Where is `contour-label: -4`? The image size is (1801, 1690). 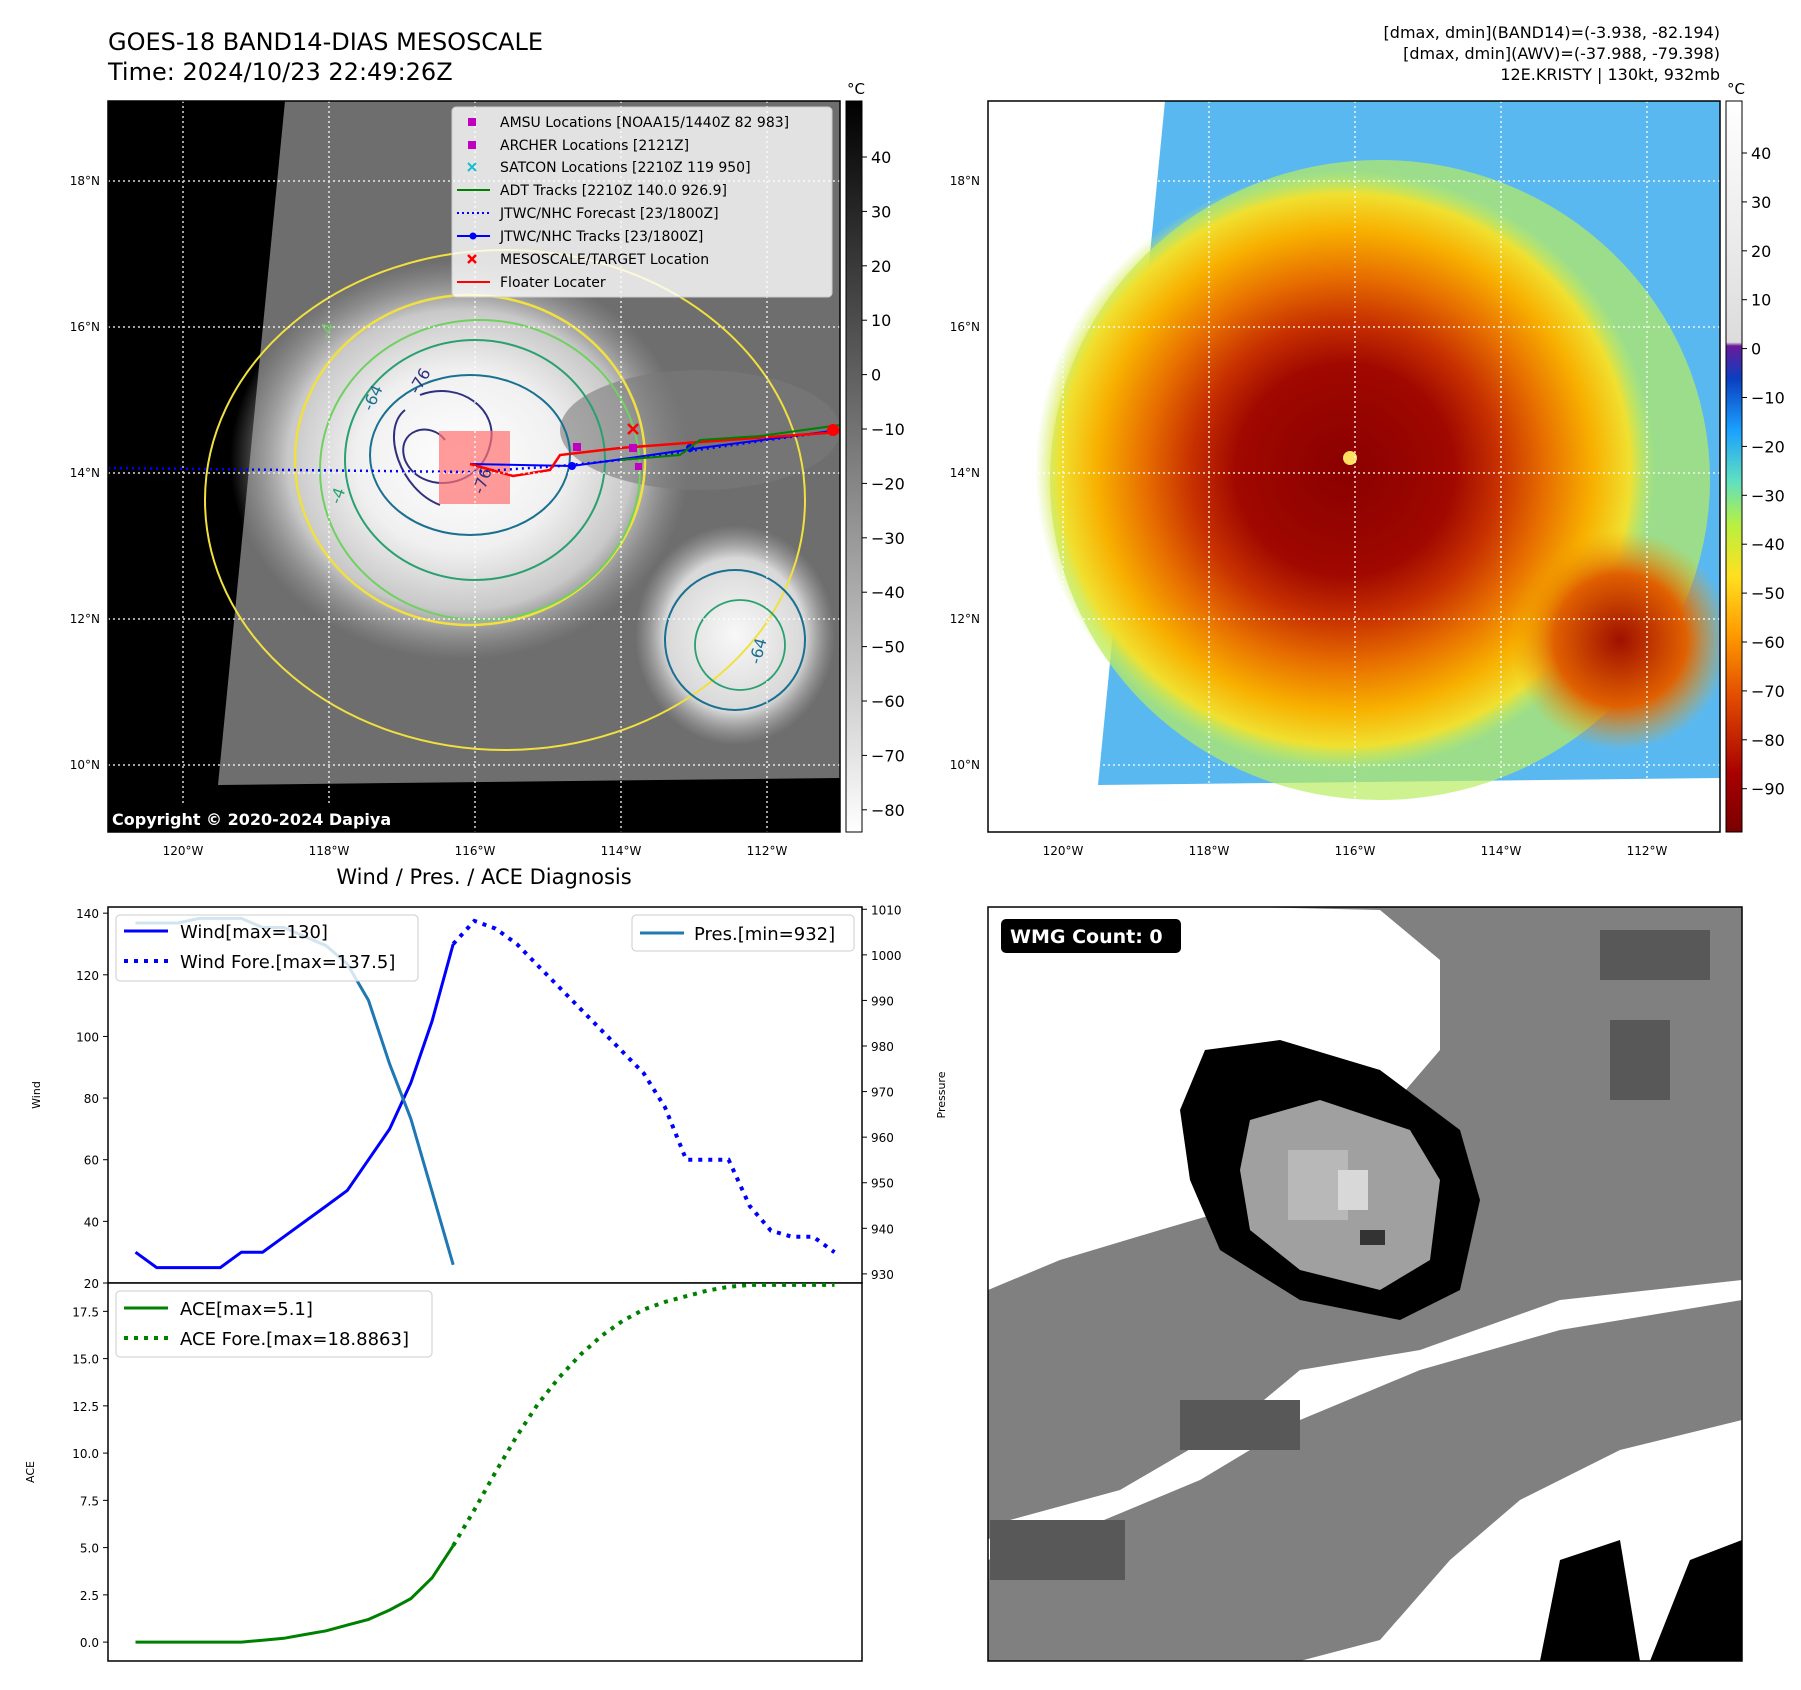
contour-label: -4 is located at coordinates (327, 331).